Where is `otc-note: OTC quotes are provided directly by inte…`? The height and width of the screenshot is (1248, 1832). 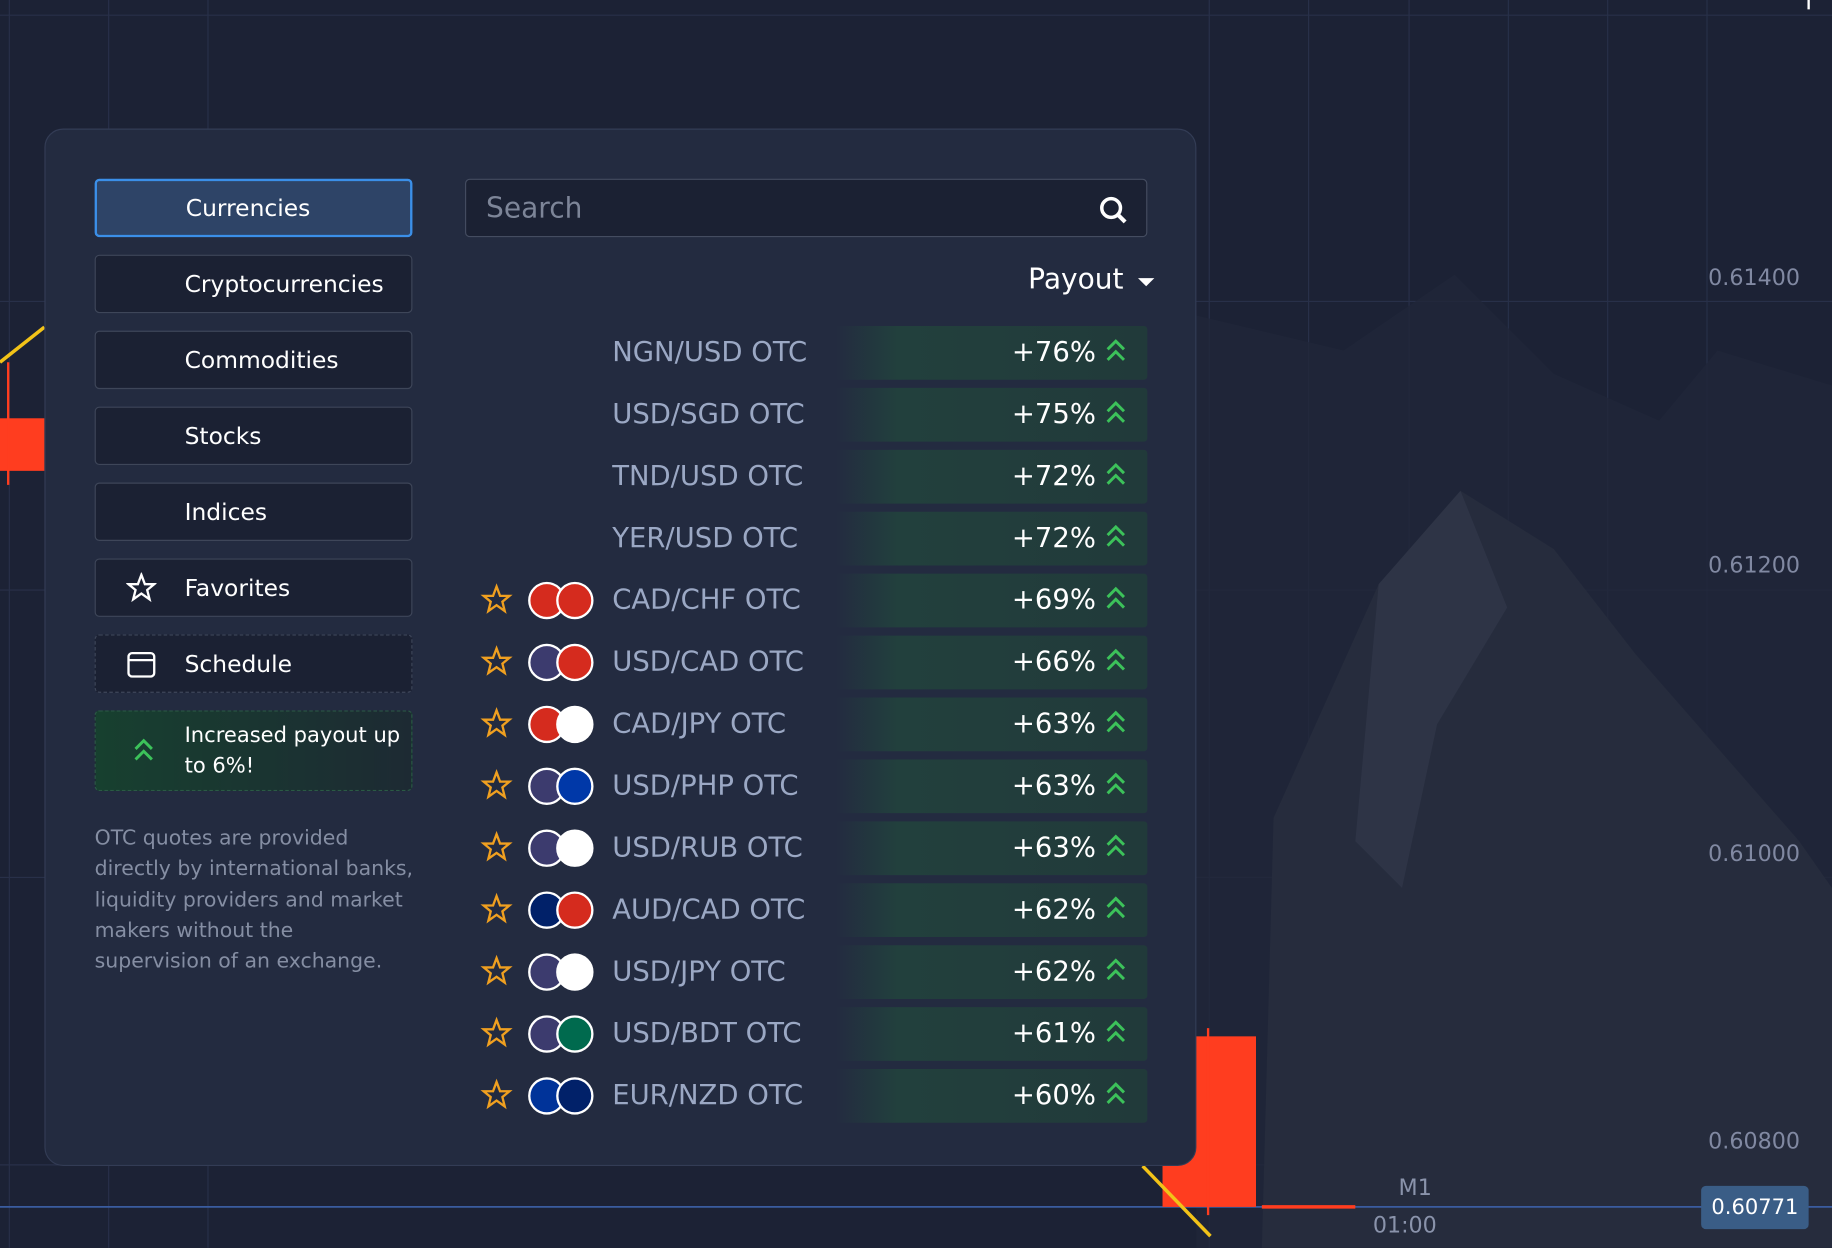
otc-note: OTC quotes are provided directly by inte… is located at coordinates (254, 900).